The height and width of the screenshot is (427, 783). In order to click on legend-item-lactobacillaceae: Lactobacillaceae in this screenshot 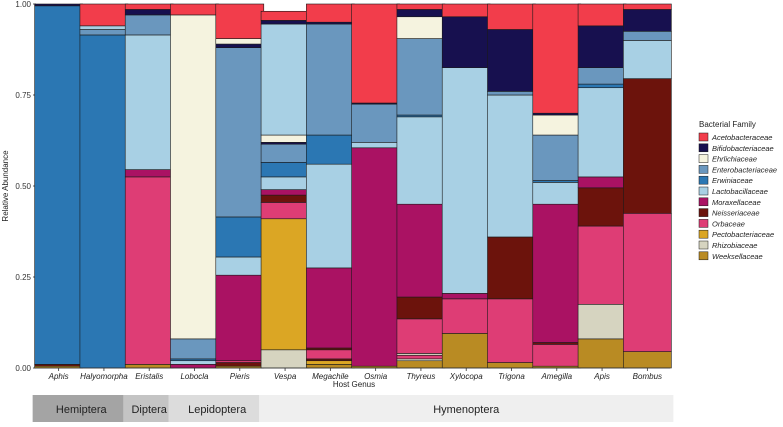, I will do `click(733, 191)`.